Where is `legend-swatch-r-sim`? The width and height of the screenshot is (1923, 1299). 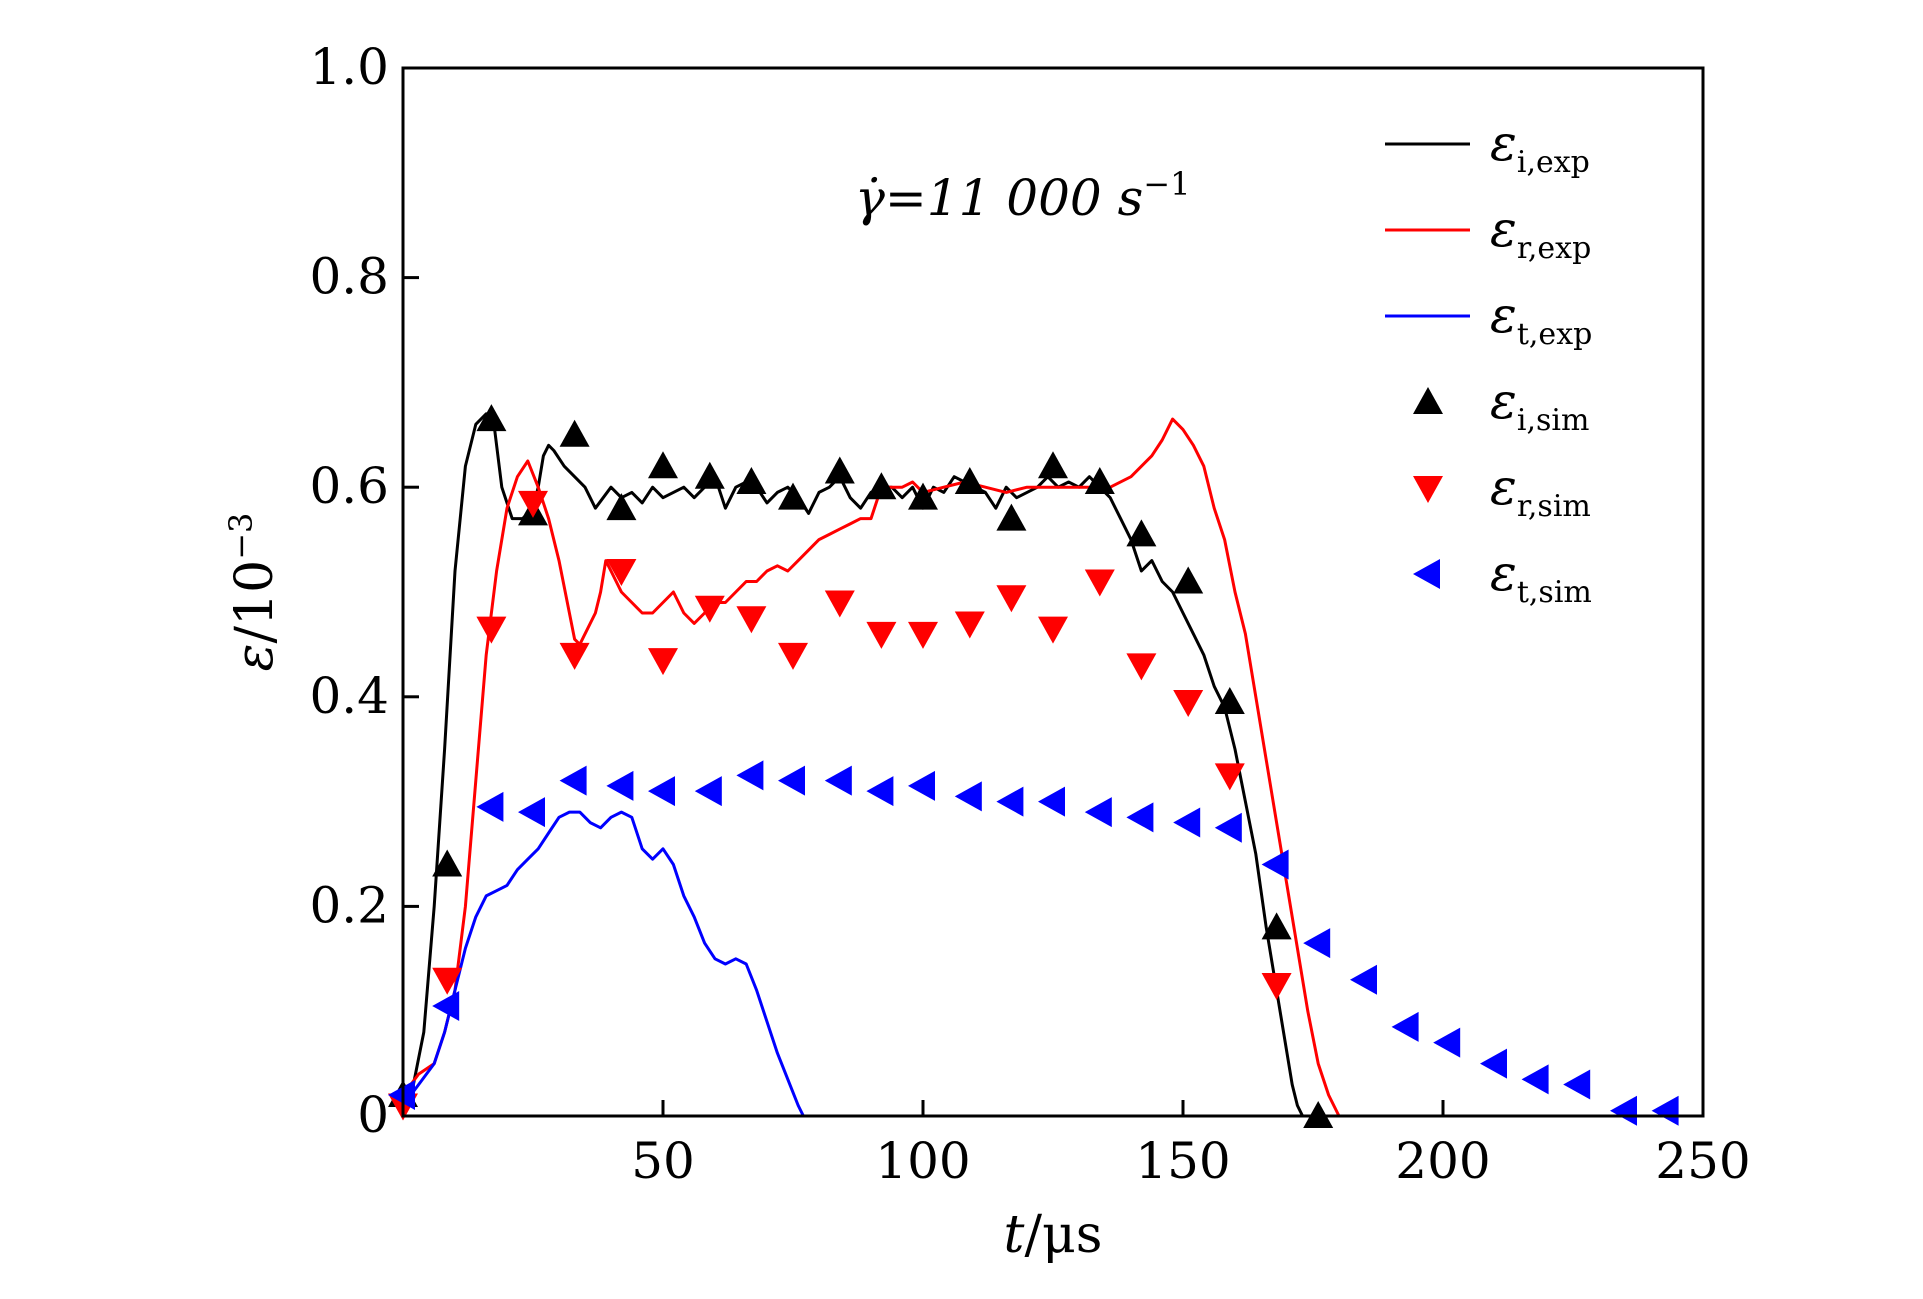 legend-swatch-r-sim is located at coordinates (1428, 489).